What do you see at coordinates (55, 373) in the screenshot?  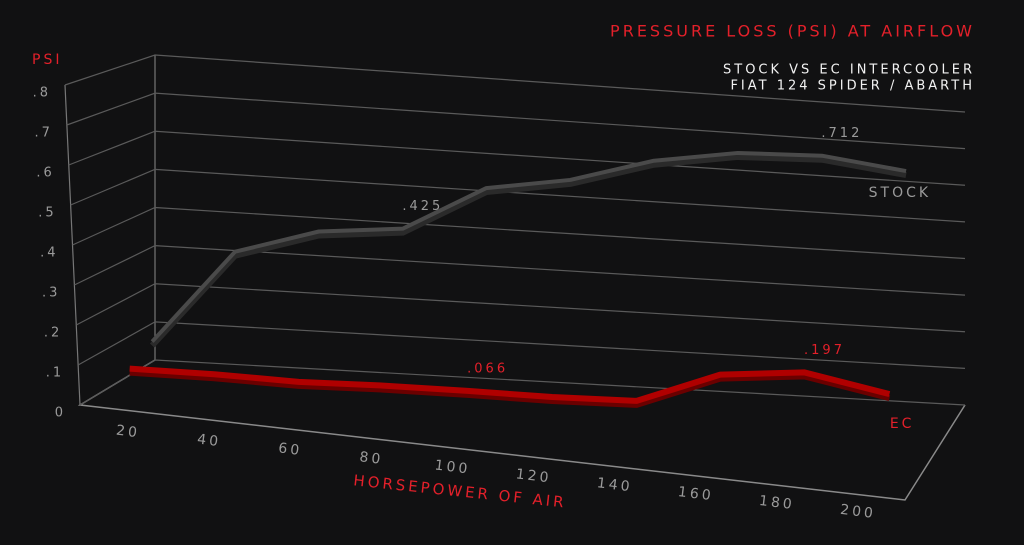 I see `y-tick-label: .1` at bounding box center [55, 373].